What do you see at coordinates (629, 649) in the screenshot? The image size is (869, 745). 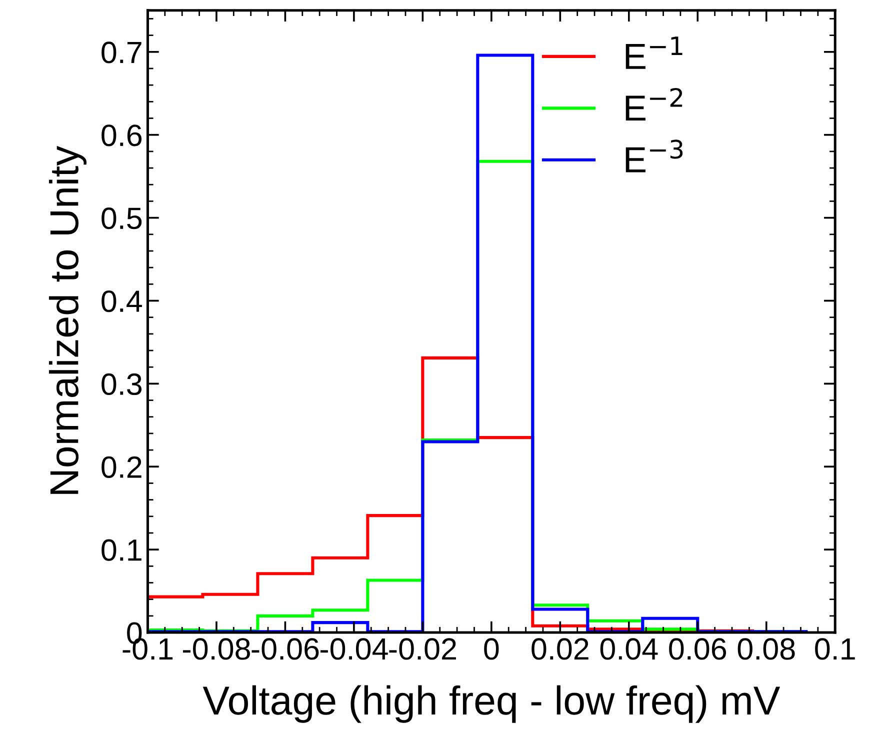 I see `x-tick-label: 0.04` at bounding box center [629, 649].